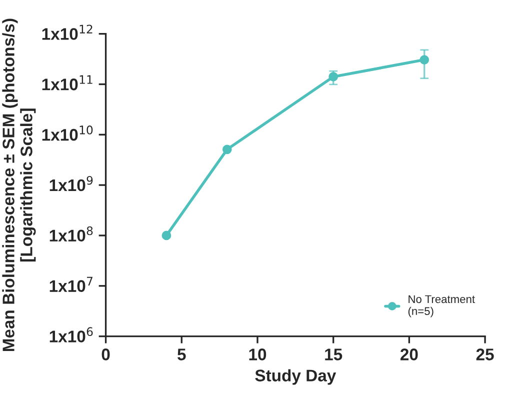 This screenshot has height=398, width=516. Describe the element at coordinates (19, 185) in the screenshot. I see `y-axis-title: Mean Bioluminescence ± SEM (photons/s) [Logarithmic Scale]` at that location.